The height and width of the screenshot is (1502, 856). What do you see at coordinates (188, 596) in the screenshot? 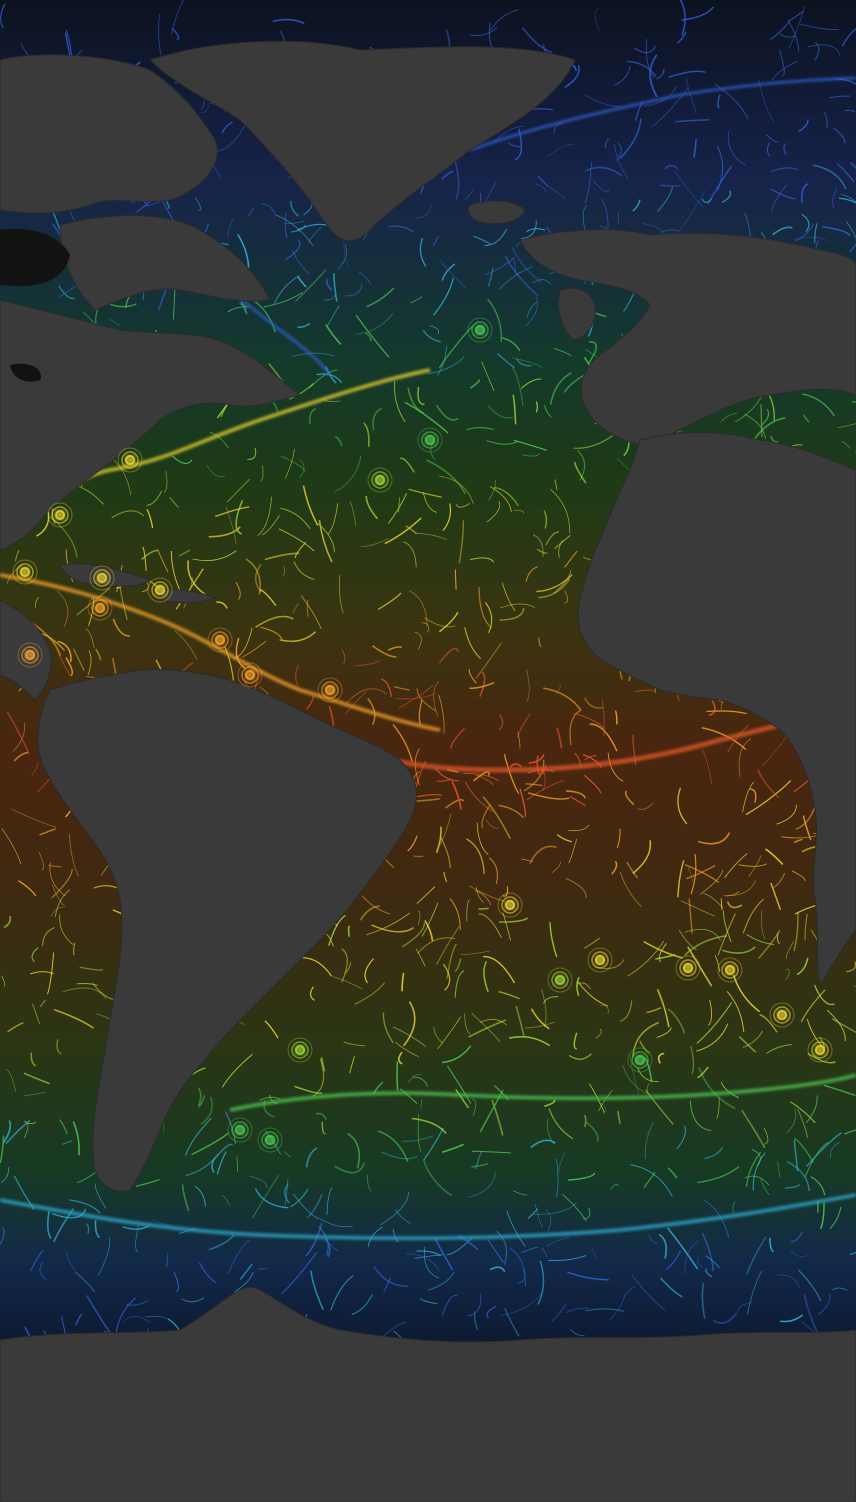
I see `hispaniola` at bounding box center [188, 596].